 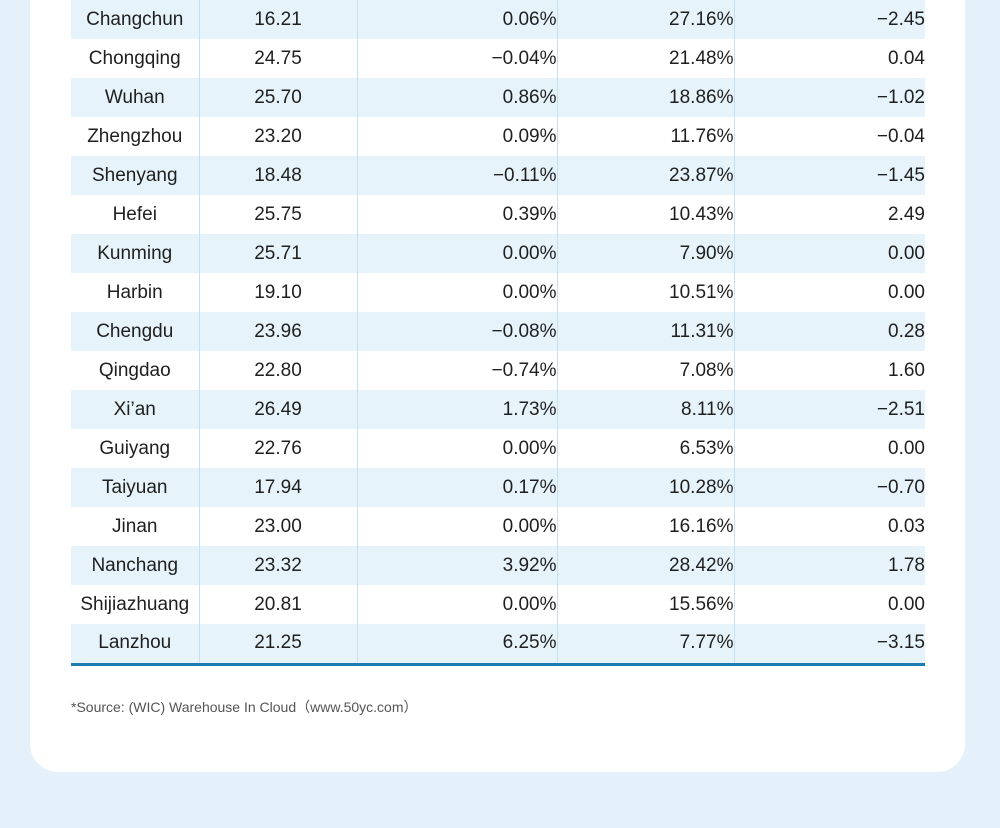 I want to click on city-cell: Shenyang, so click(x=135, y=175).